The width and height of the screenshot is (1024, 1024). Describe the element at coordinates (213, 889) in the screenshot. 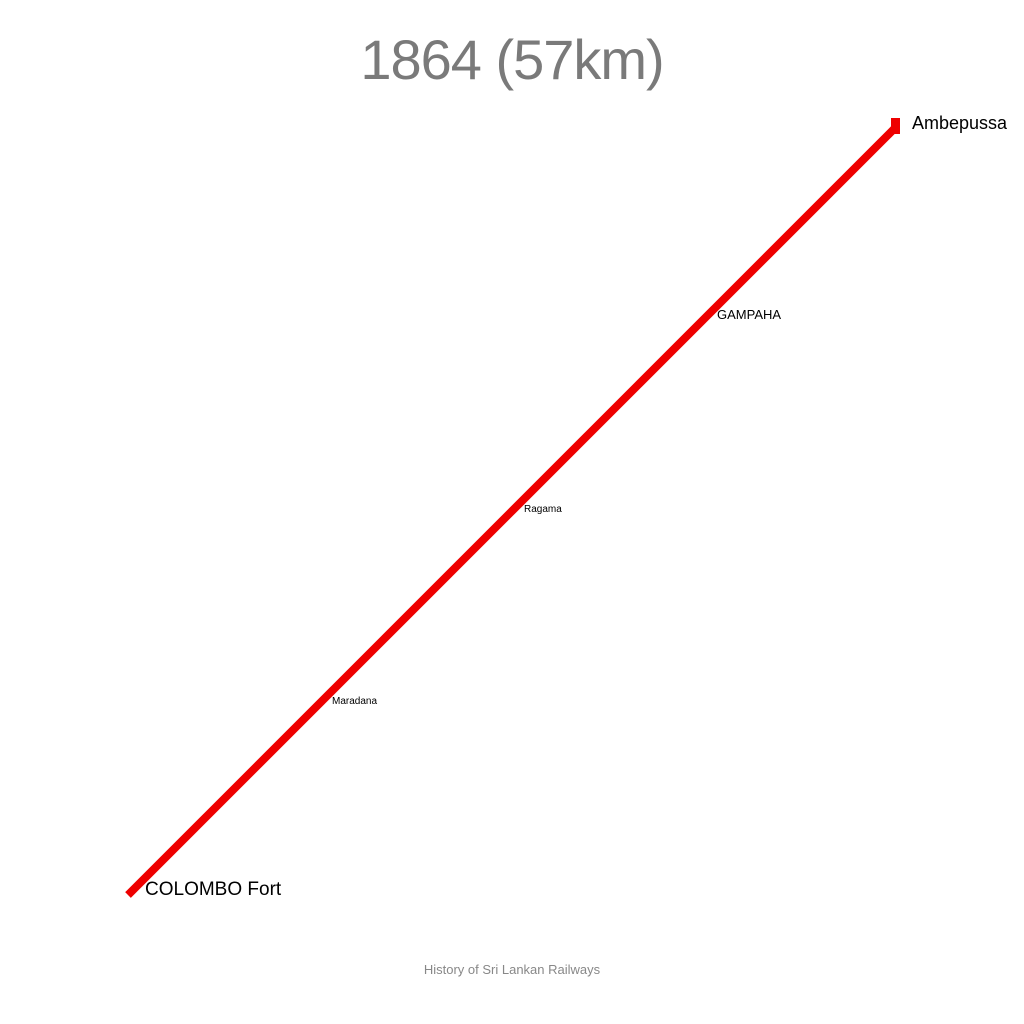

I see `station-label-colombo-fort: COLOMBO Fort` at that location.